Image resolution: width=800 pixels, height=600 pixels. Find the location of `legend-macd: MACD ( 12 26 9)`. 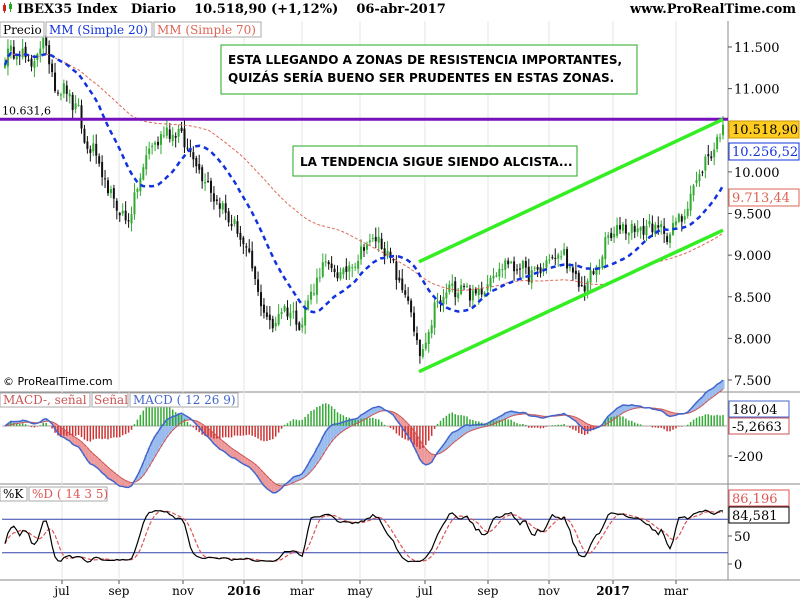

legend-macd: MACD ( 12 26 9) is located at coordinates (184, 400).